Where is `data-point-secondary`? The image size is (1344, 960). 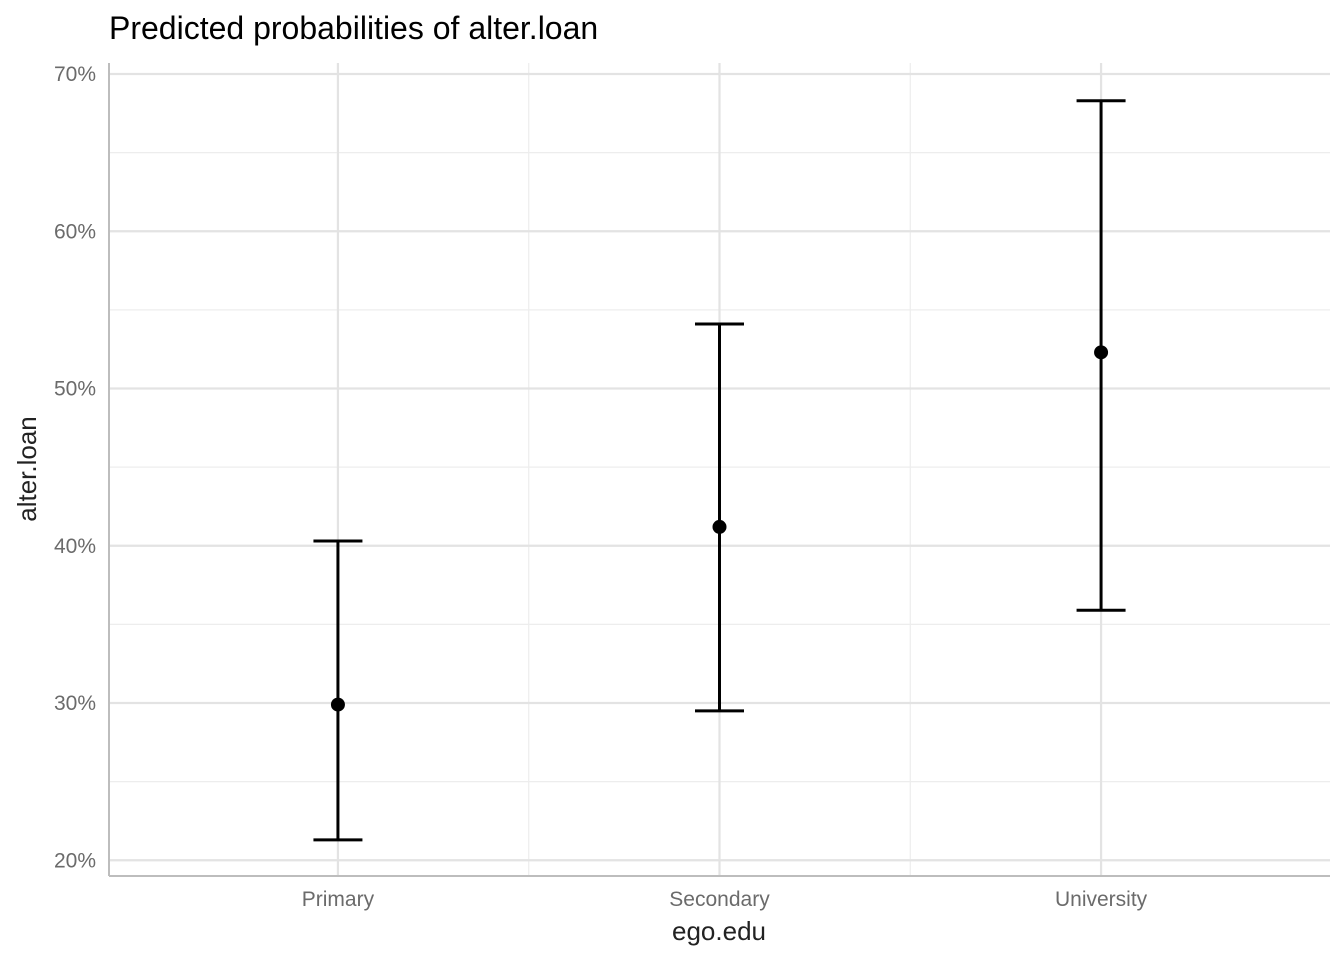
data-point-secondary is located at coordinates (719, 526).